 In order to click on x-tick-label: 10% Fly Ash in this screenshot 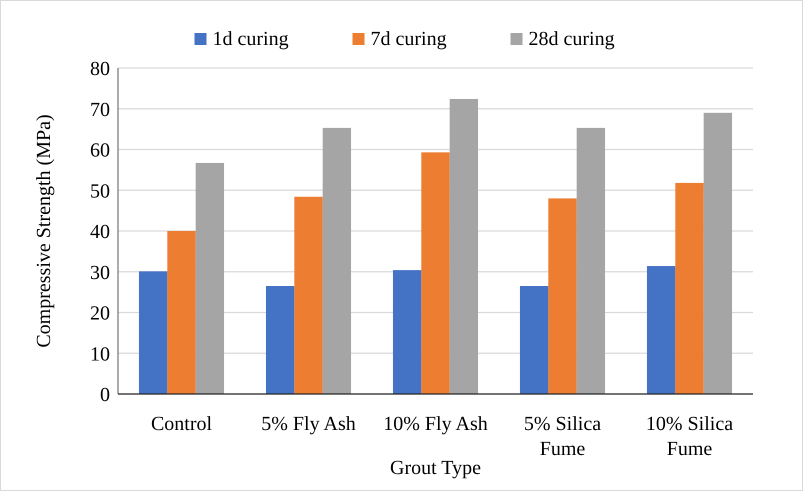, I will do `click(435, 424)`.